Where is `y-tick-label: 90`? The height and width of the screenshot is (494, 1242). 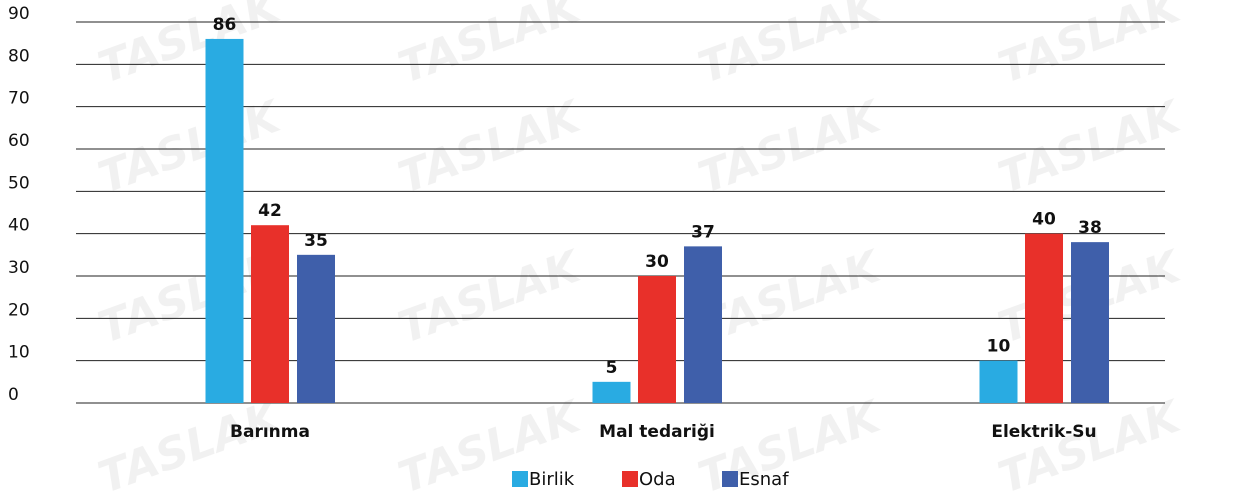
y-tick-label: 90 is located at coordinates (19, 14).